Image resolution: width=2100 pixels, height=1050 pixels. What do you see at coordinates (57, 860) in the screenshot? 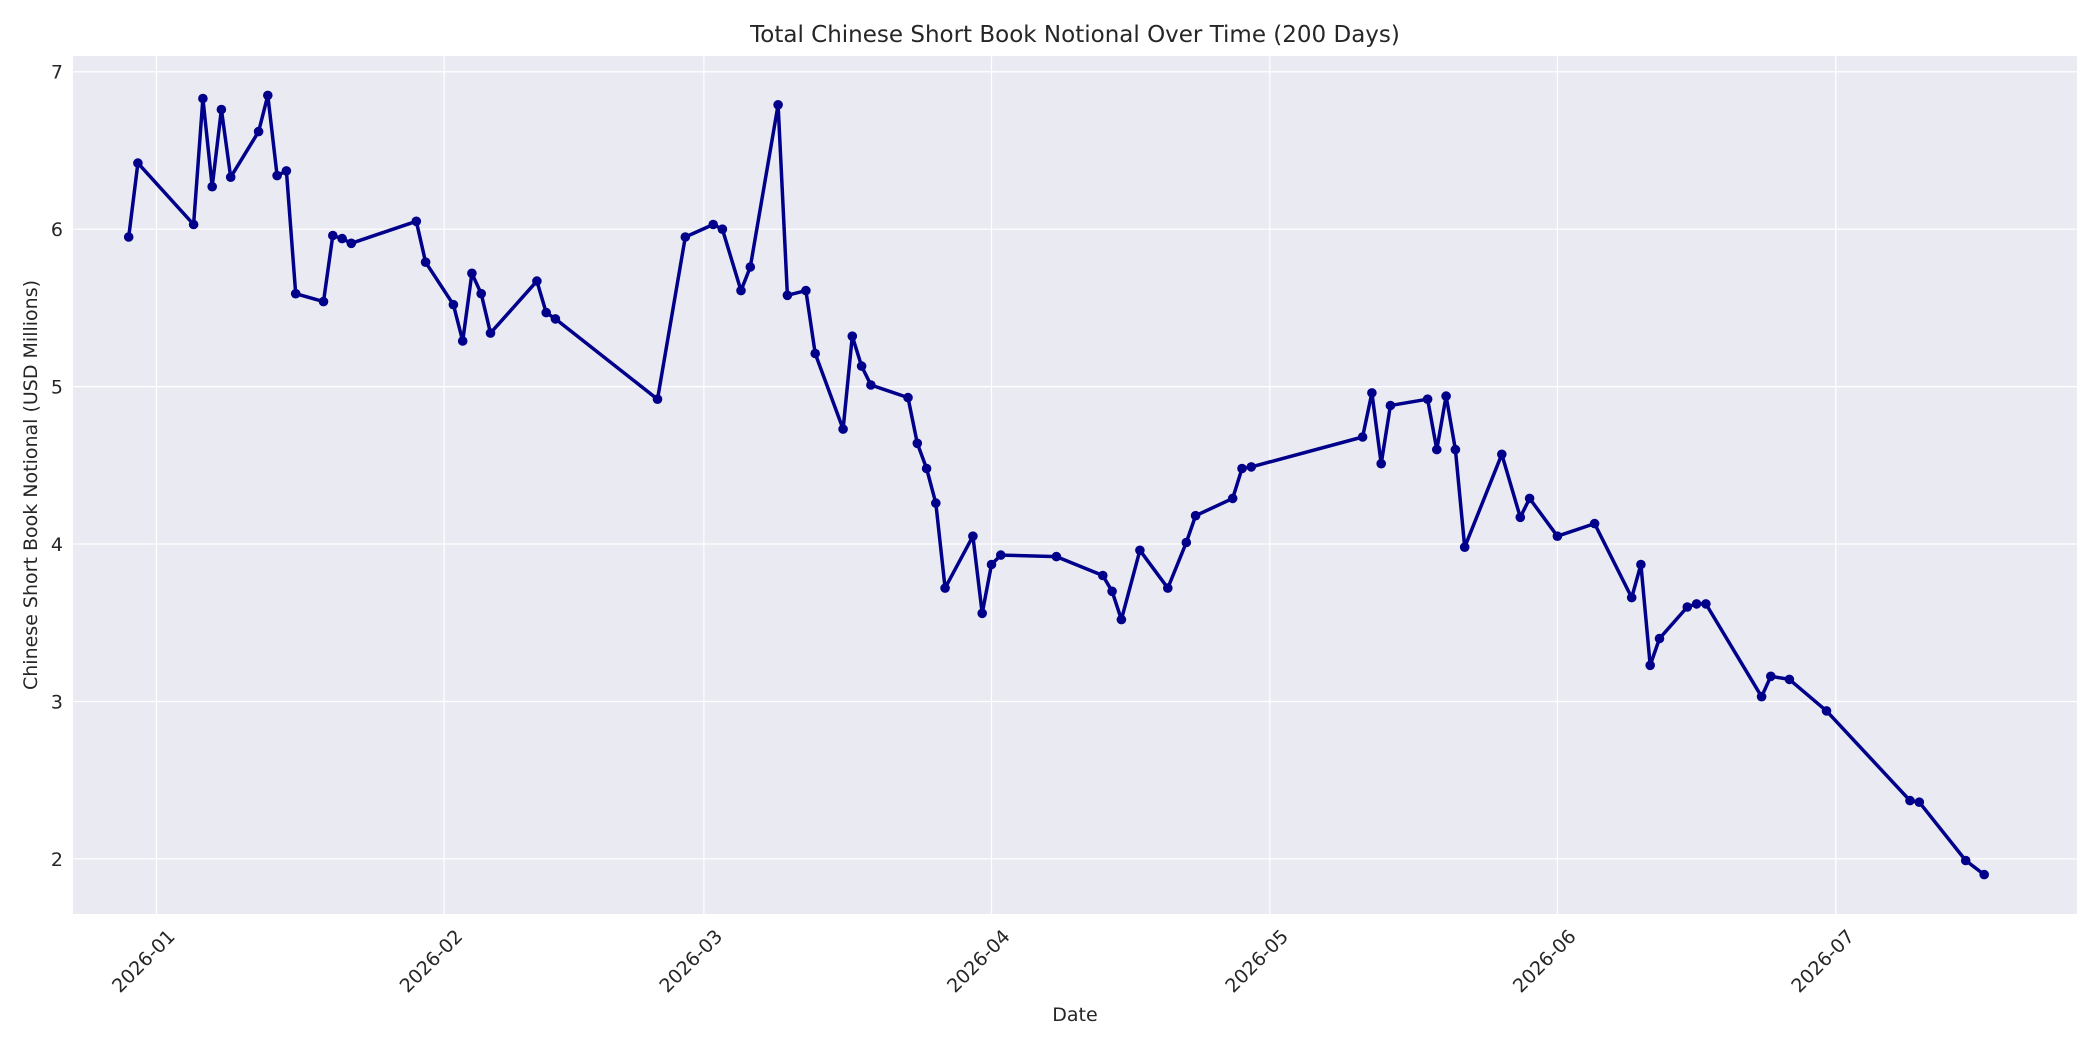
I see `y-tick-label: 2` at bounding box center [57, 860].